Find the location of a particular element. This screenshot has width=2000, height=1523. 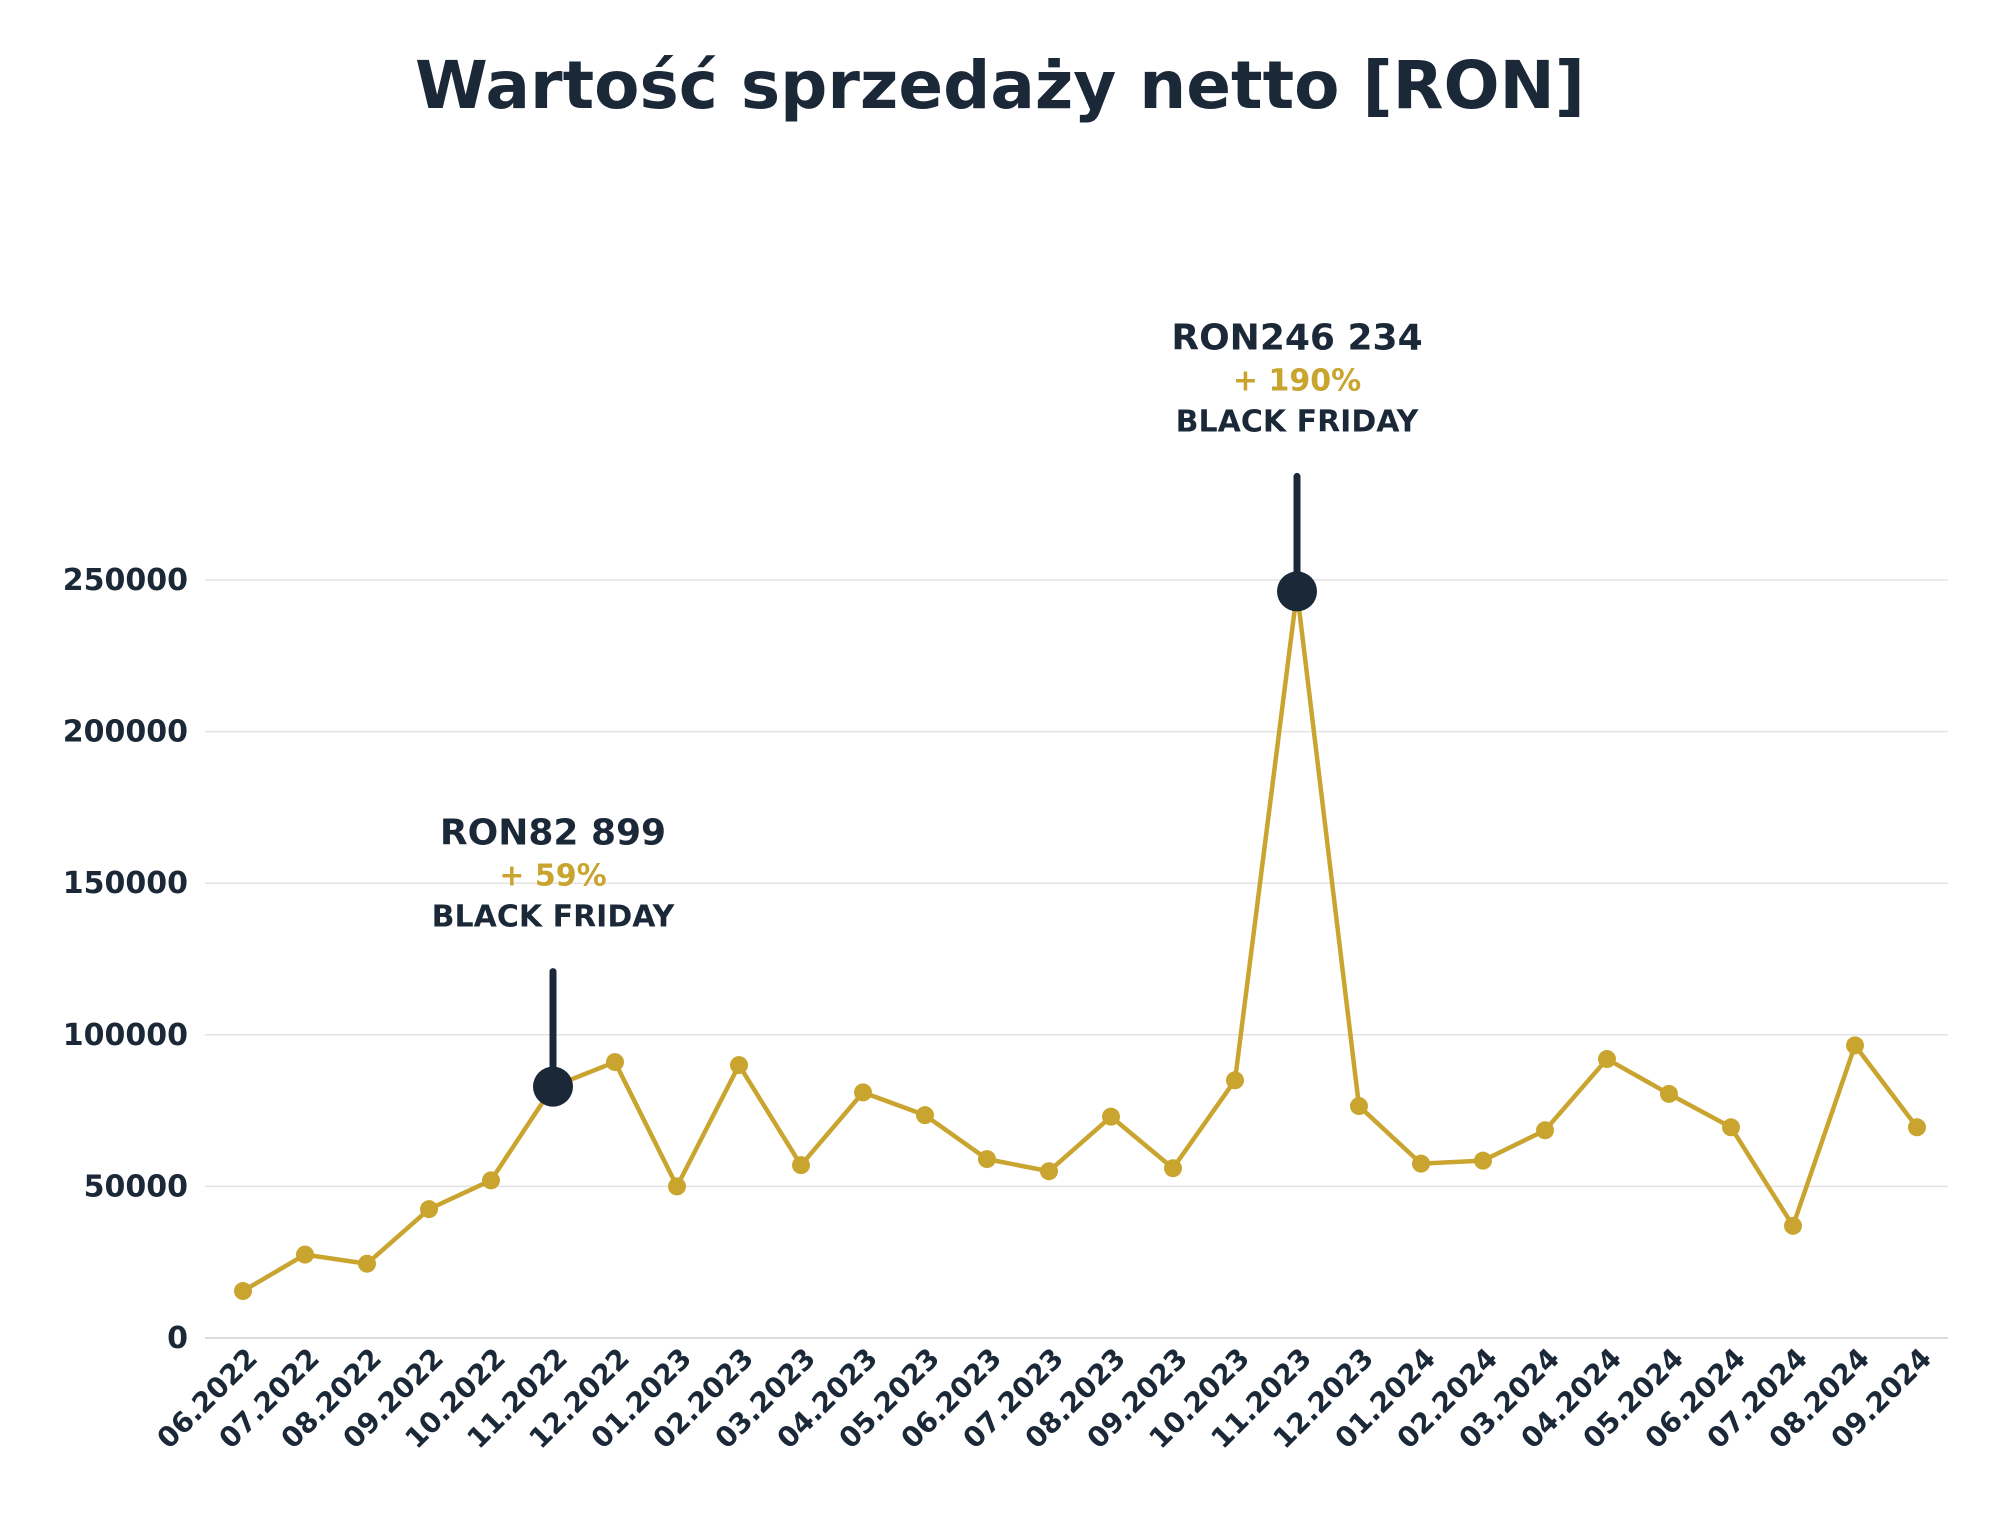

annotation-percent: + 59% is located at coordinates (552, 876).